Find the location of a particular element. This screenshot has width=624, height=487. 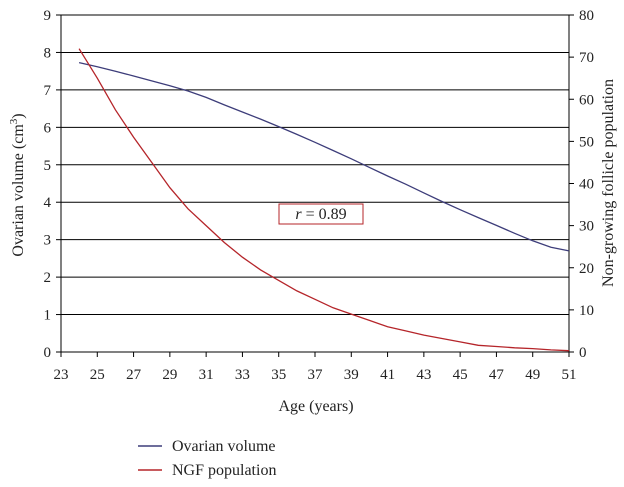

correlation-annotation-text: r = 0.89 is located at coordinates (320, 214).